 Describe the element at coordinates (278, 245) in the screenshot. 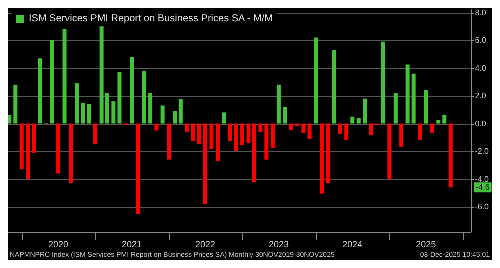

I see `x-tick-label: 2023` at that location.